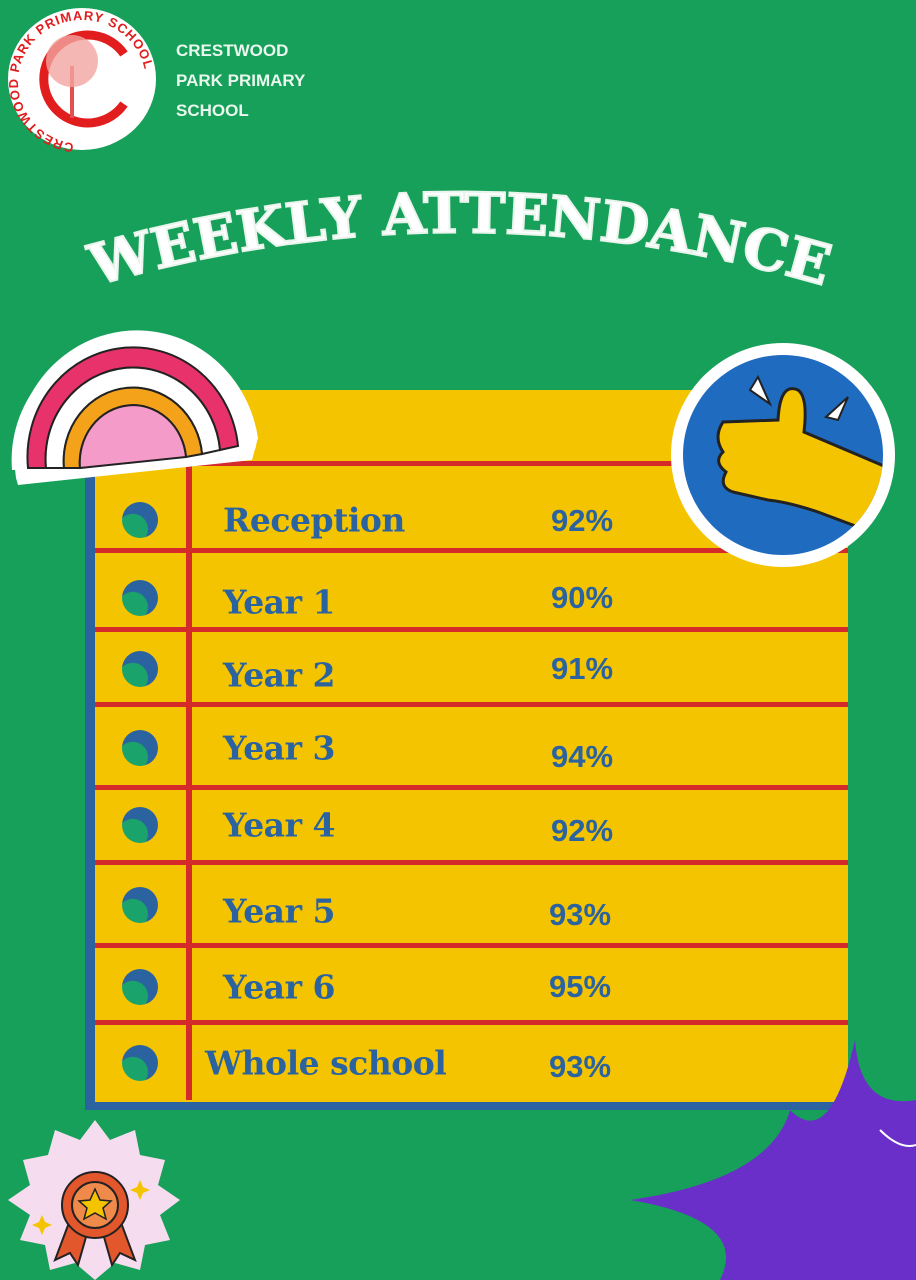  I want to click on svg-text: WEEKLY ATTENDANCE, so click(459, 239).